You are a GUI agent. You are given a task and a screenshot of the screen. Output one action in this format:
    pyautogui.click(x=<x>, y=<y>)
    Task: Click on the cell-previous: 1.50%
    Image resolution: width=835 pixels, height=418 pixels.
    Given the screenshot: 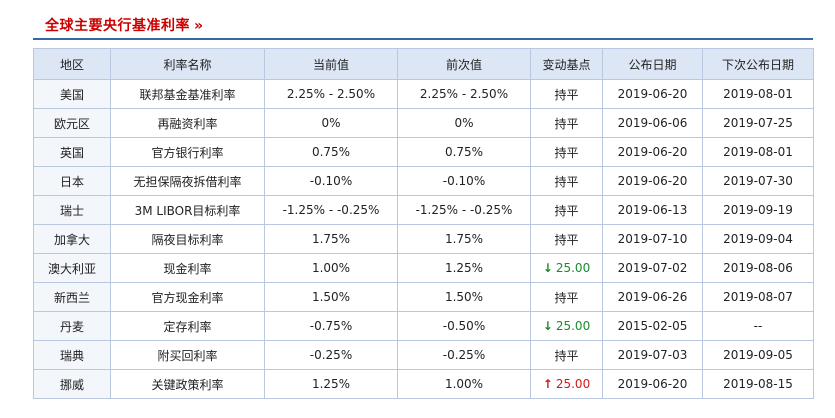 What is the action you would take?
    pyautogui.click(x=464, y=297)
    